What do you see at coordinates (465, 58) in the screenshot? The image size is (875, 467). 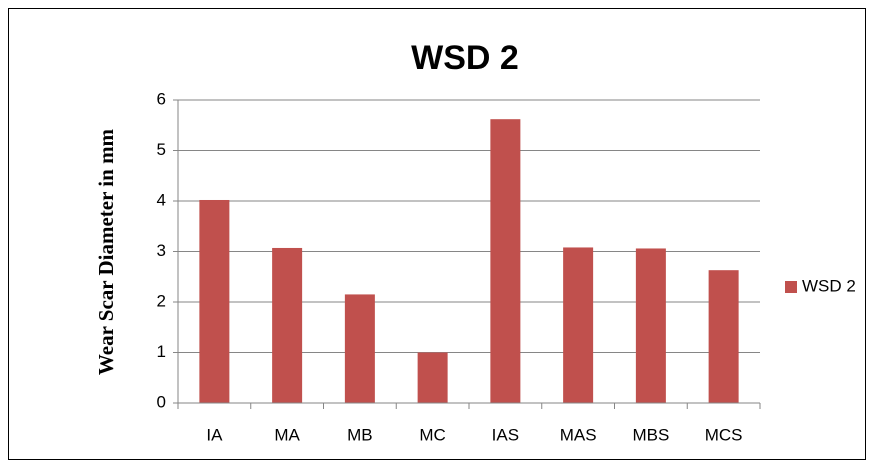 I see `chart-title: WSD 2` at bounding box center [465, 58].